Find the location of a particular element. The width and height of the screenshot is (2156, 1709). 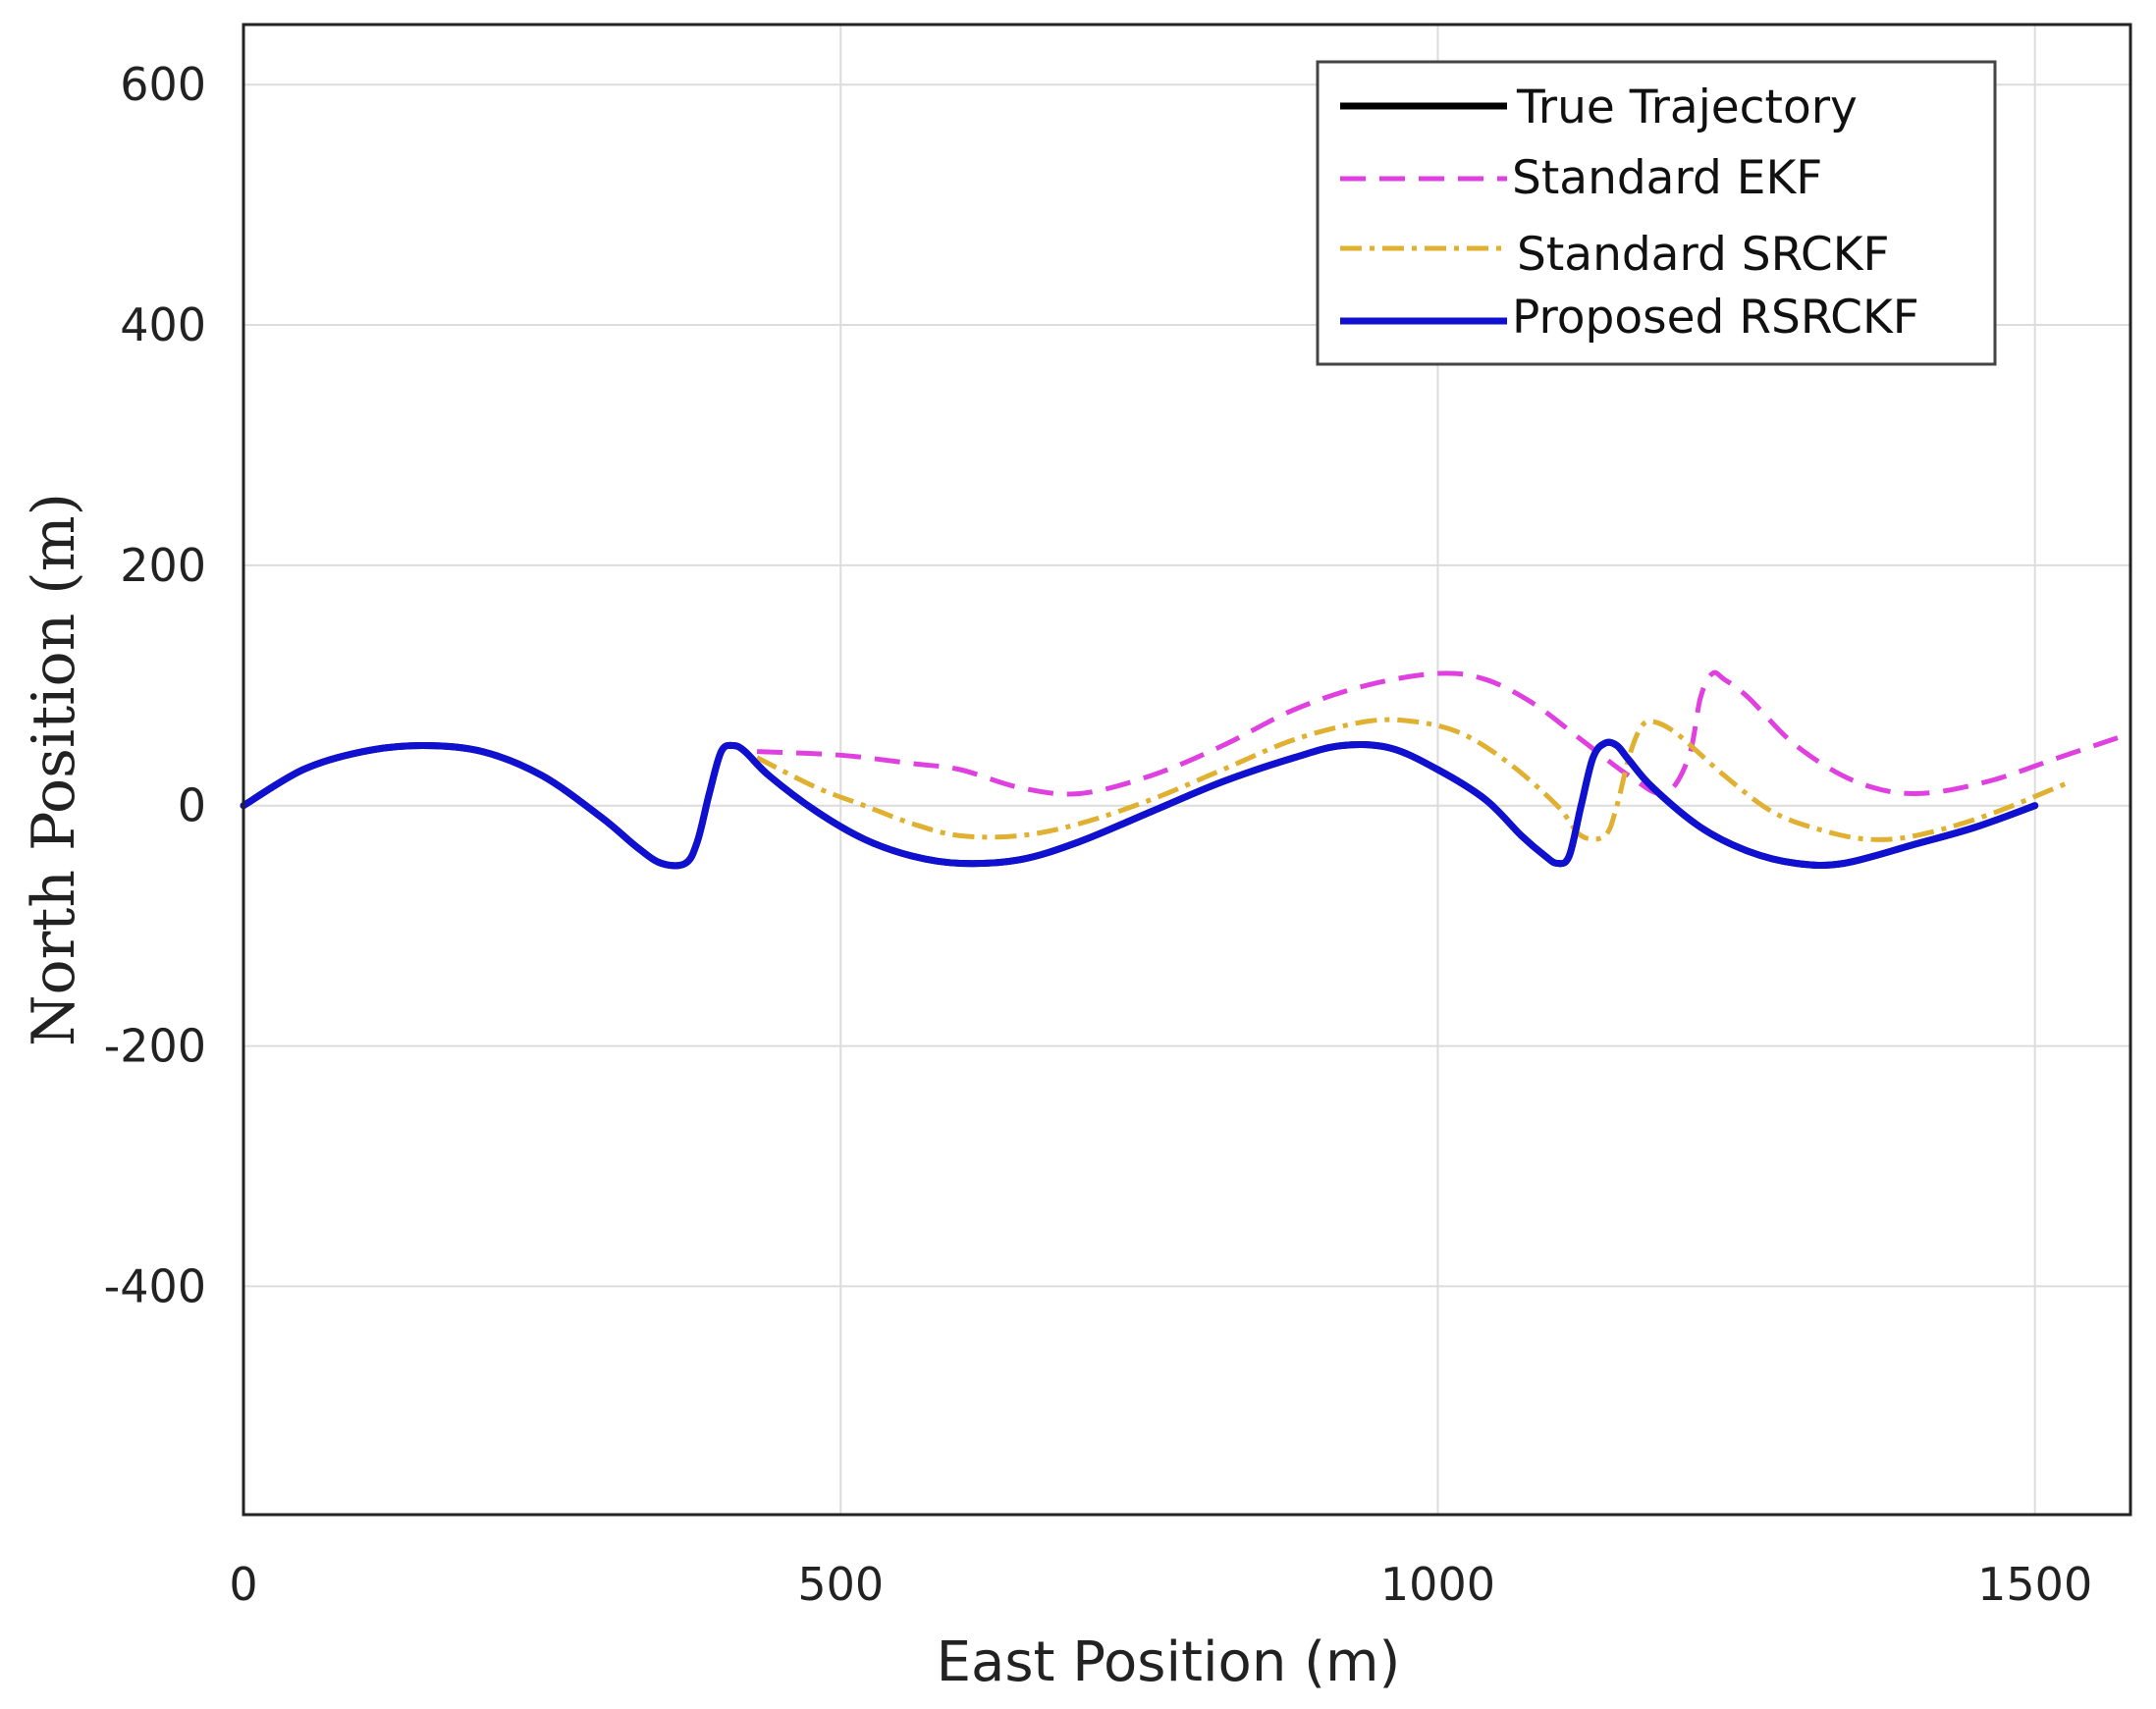

x-tick-label: 0 is located at coordinates (243, 1584).